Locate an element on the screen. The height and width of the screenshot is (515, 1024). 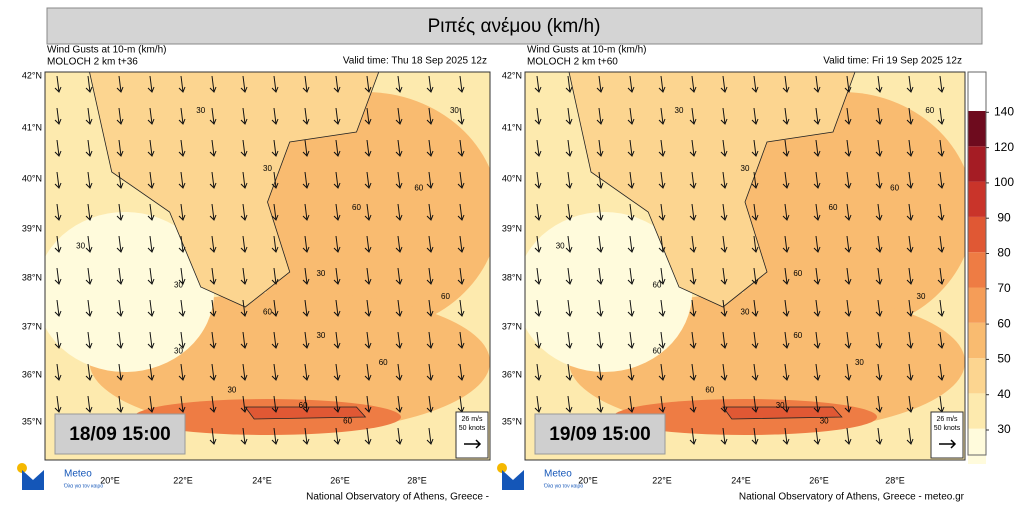
lat-label: 38°N is located at coordinates (32, 277).